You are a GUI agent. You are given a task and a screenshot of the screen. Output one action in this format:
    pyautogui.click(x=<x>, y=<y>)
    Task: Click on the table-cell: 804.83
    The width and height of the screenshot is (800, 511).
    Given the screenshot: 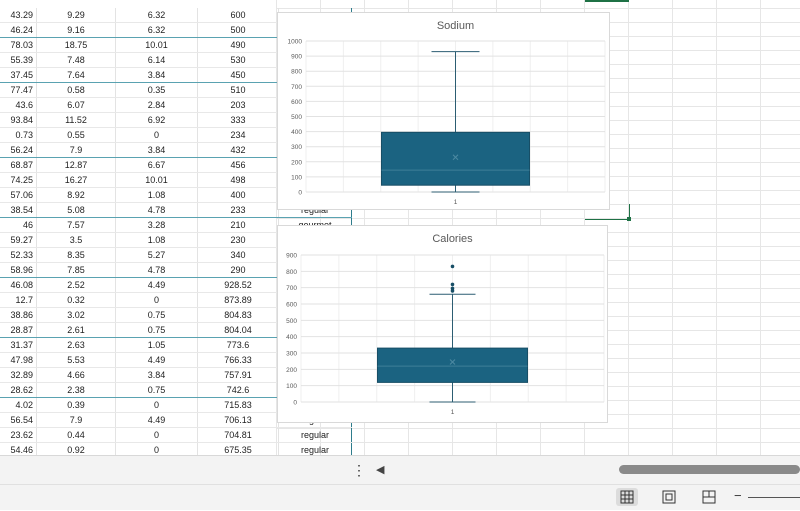 What is the action you would take?
    pyautogui.click(x=238, y=315)
    